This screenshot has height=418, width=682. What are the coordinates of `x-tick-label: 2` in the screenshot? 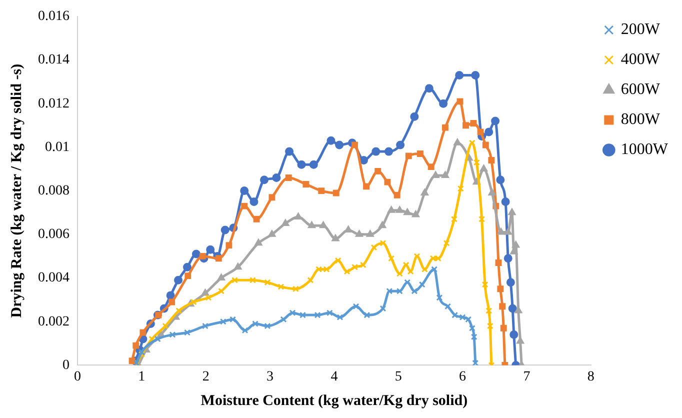 It's located at (206, 376).